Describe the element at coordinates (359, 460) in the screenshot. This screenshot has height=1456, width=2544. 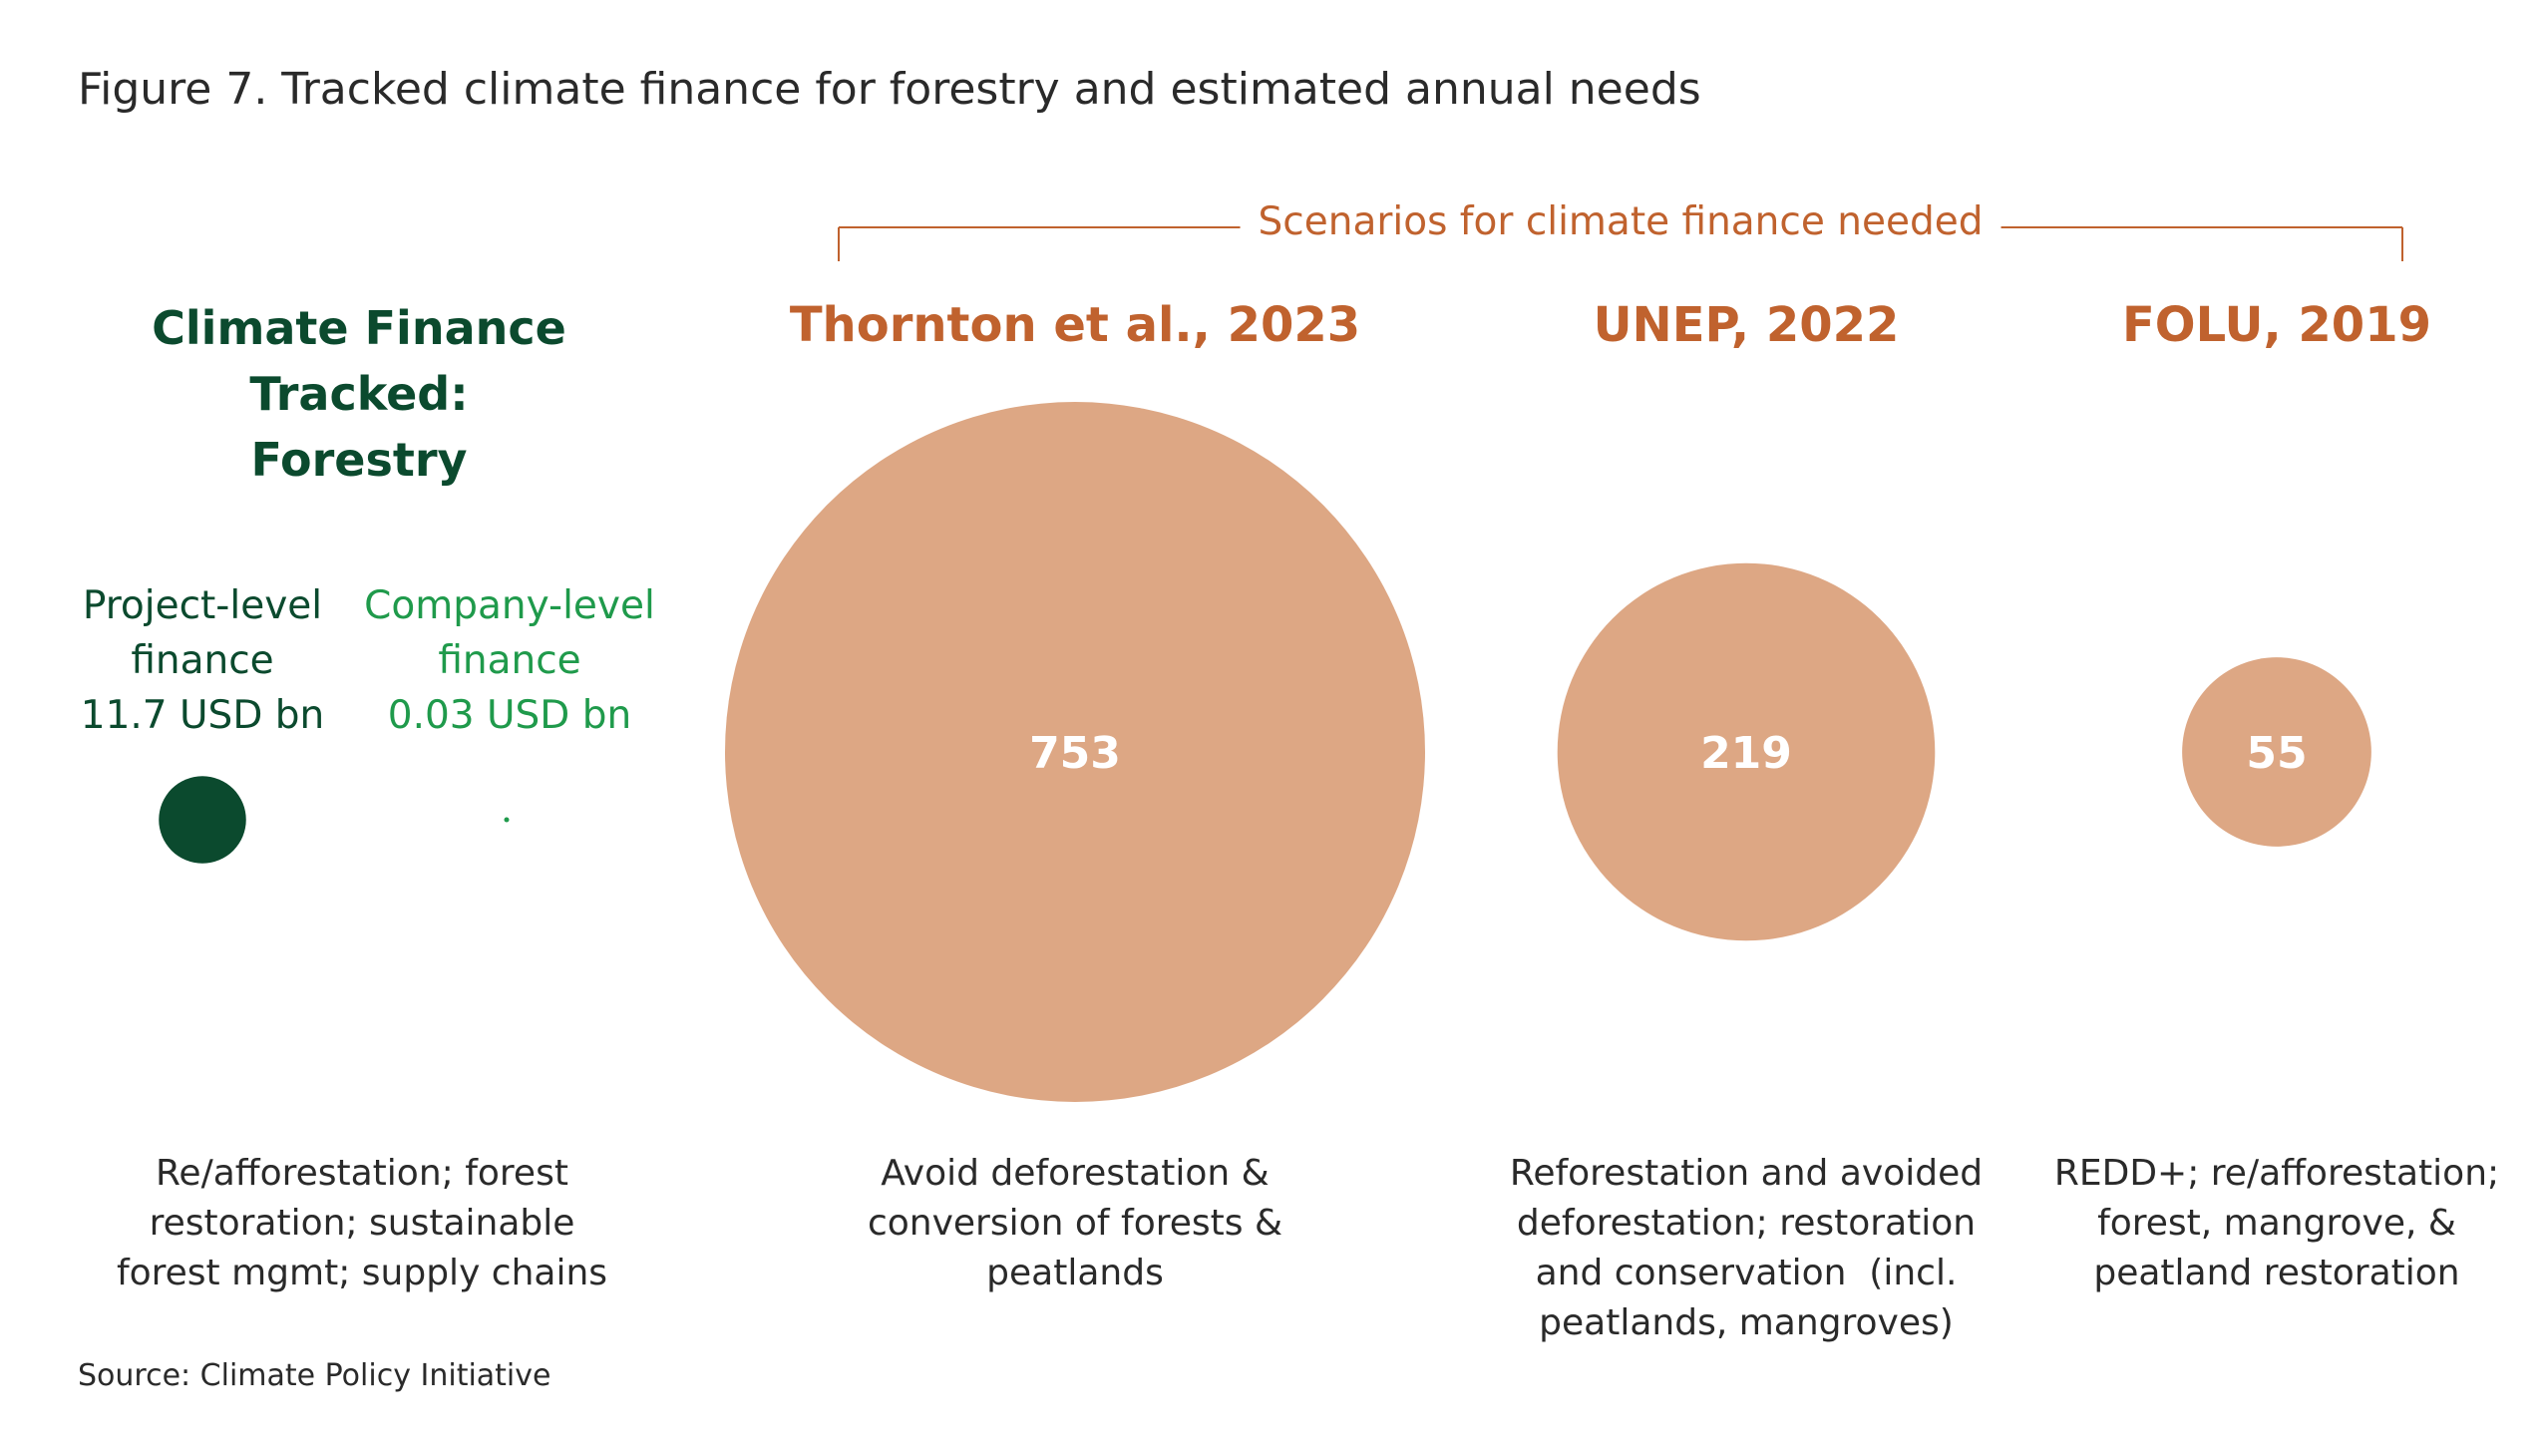
I see `tracked-heading-line2: Forestry` at that location.